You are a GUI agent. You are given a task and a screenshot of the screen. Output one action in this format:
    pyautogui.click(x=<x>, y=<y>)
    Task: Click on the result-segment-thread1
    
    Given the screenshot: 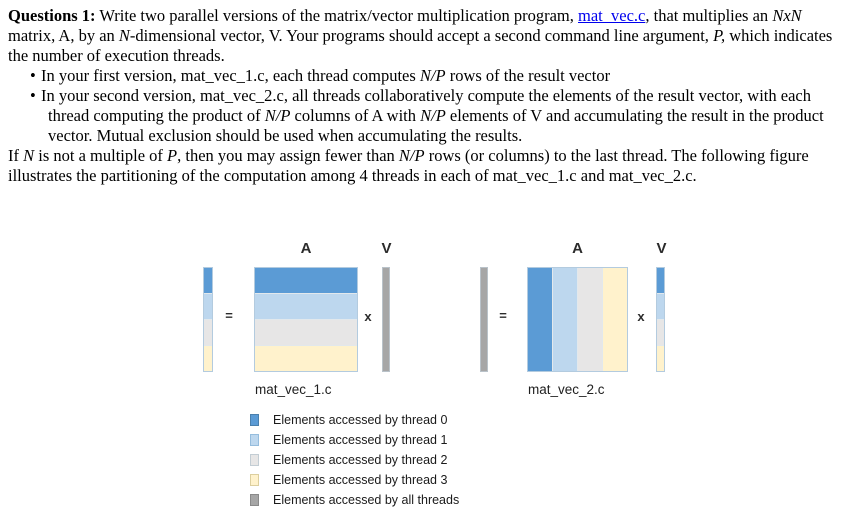 What is the action you would take?
    pyautogui.click(x=208, y=306)
    